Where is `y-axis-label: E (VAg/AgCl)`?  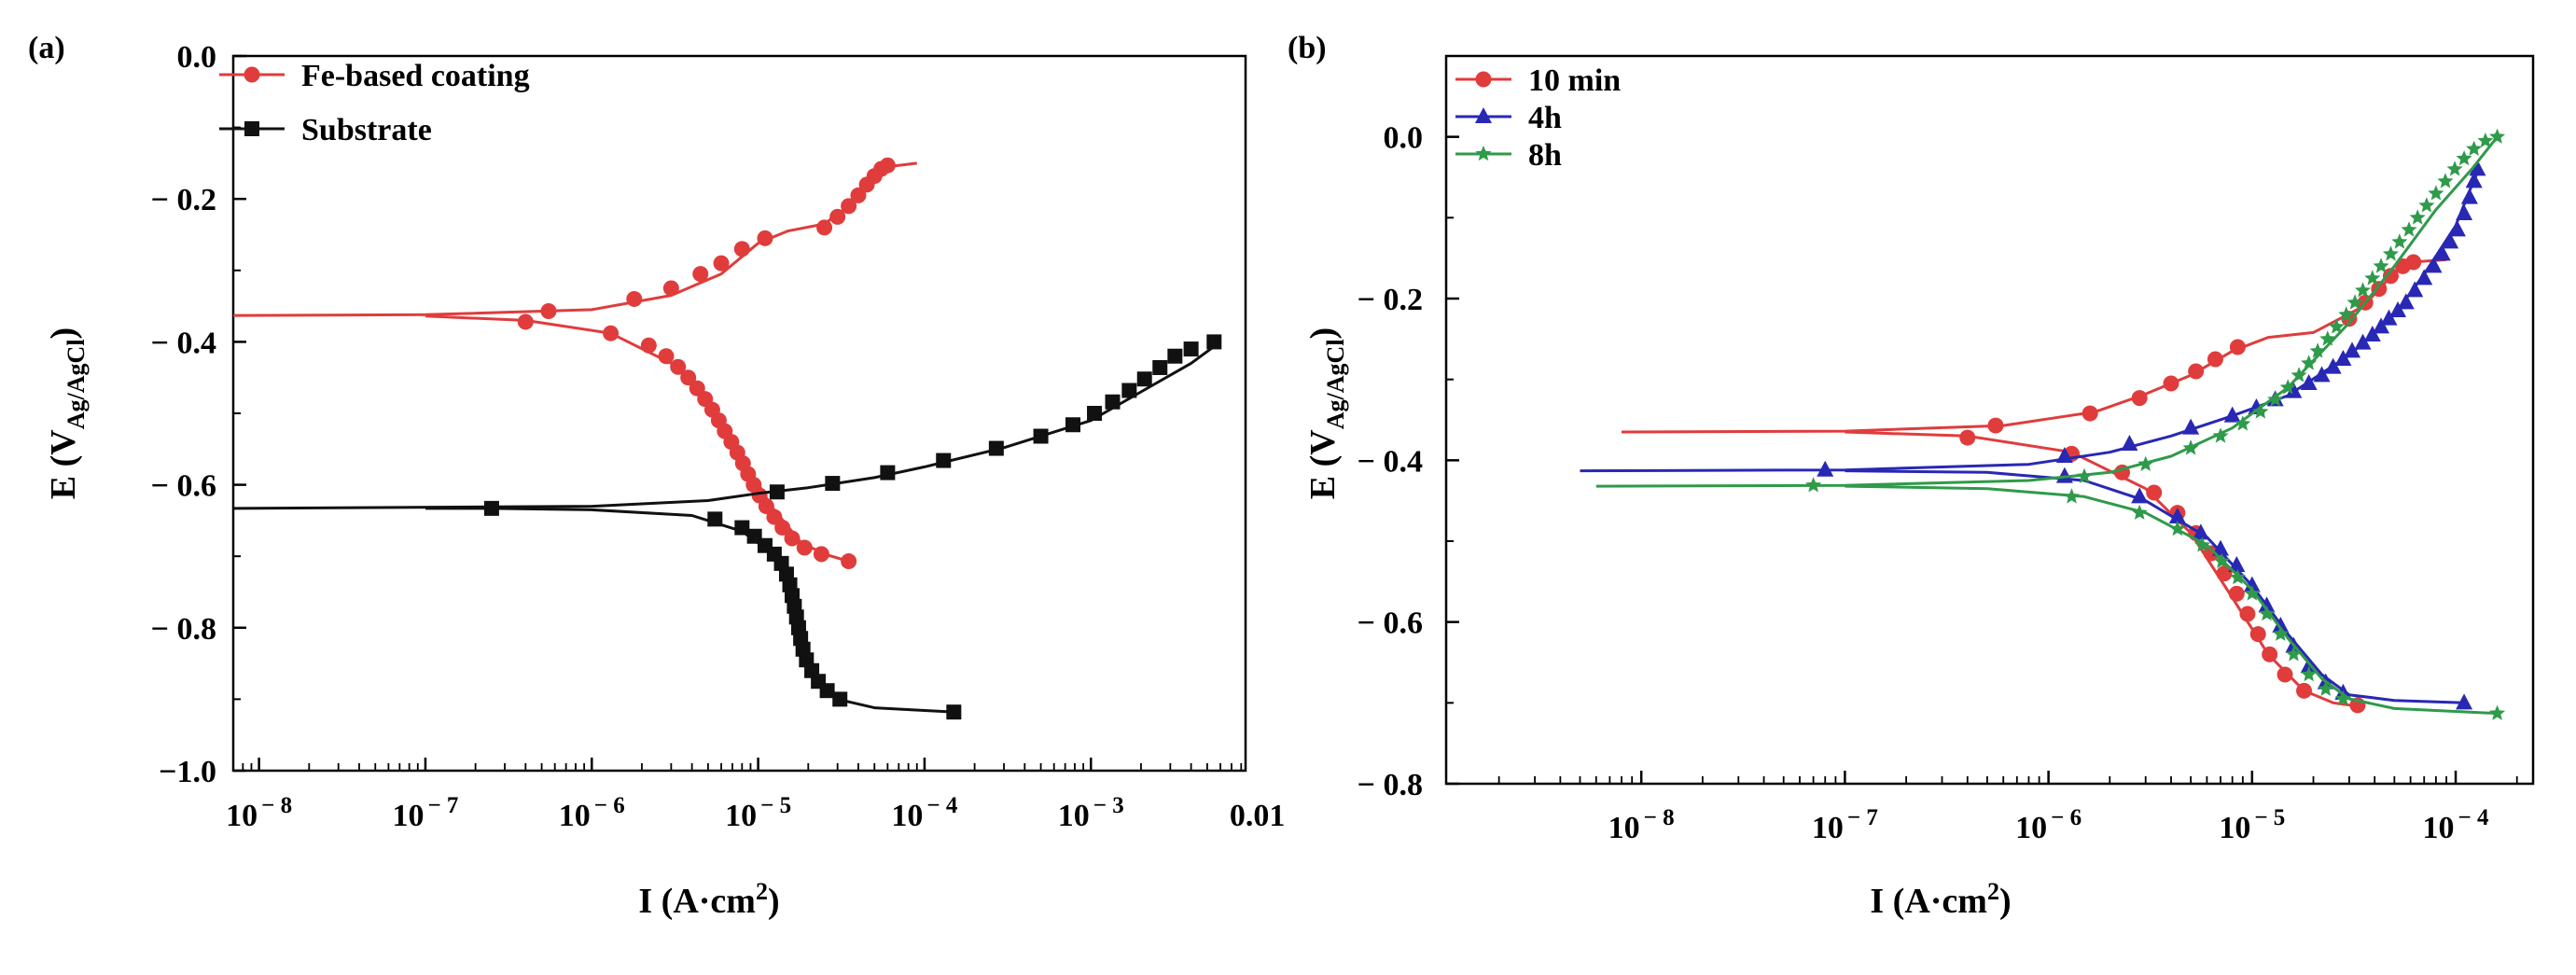 y-axis-label: E (VAg/AgCl) is located at coordinates (67, 413).